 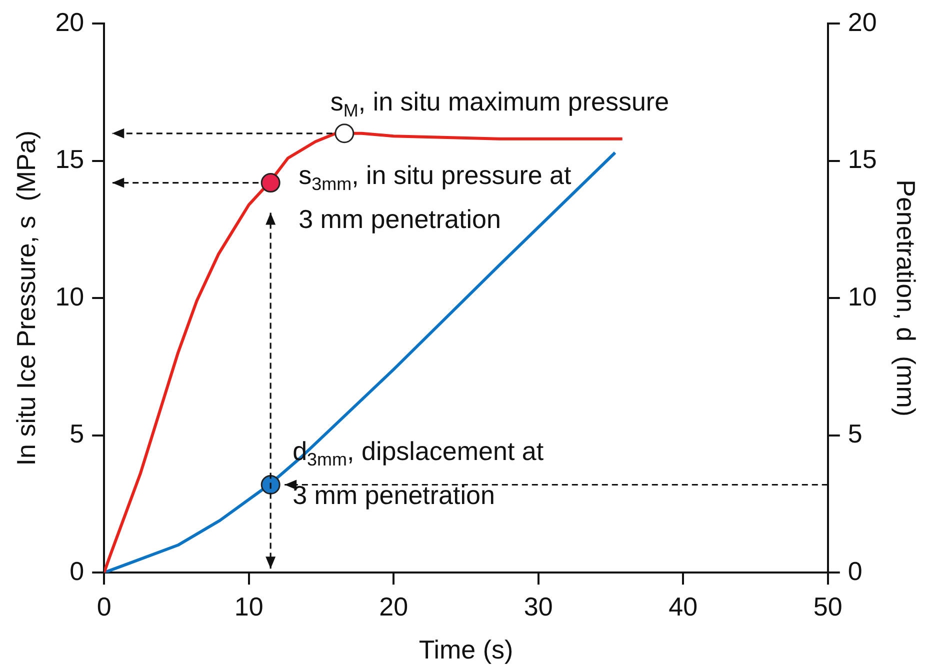 I want to click on y-tick-label: 10, so click(x=69, y=296).